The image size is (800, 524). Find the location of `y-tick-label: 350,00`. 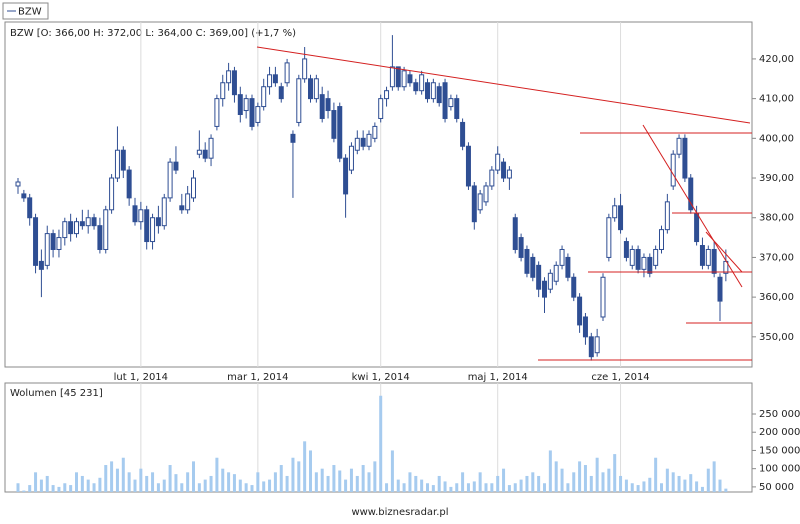

y-tick-label: 350,00 is located at coordinates (776, 337).